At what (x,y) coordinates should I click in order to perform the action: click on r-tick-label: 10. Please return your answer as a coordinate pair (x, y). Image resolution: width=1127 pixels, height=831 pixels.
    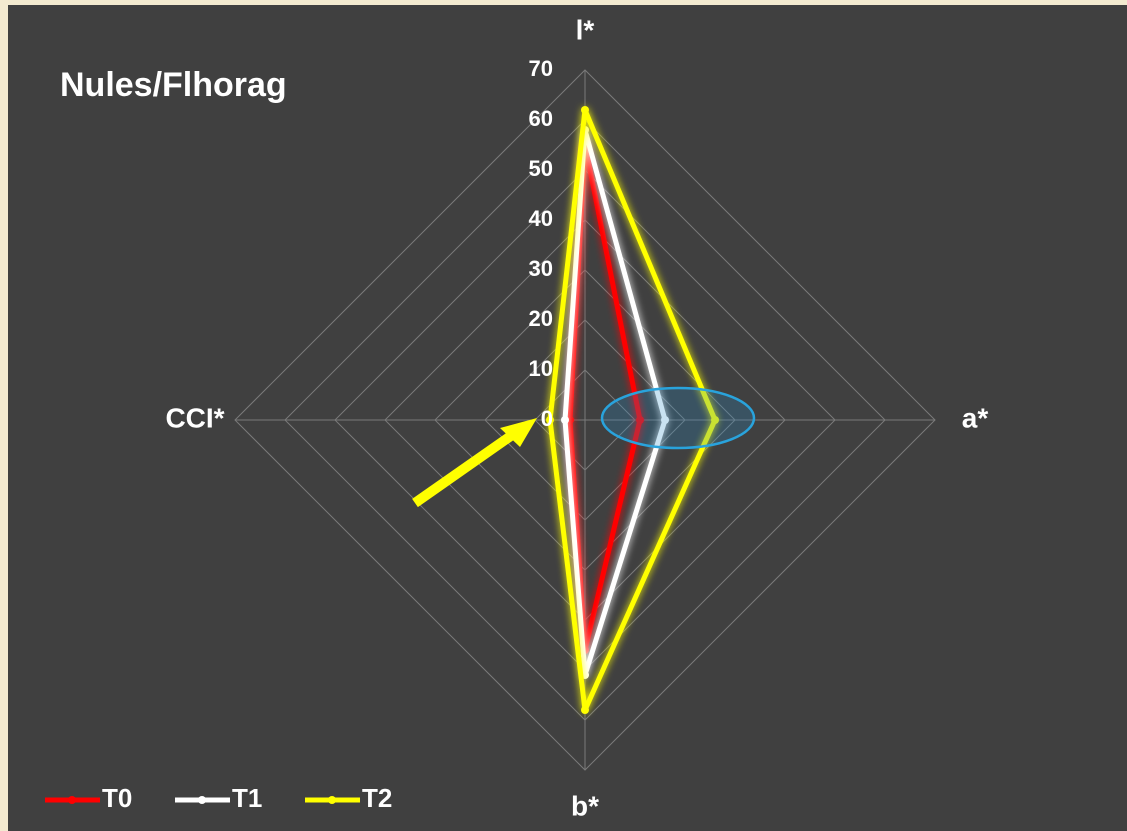
    Looking at the image, I should click on (541, 368).